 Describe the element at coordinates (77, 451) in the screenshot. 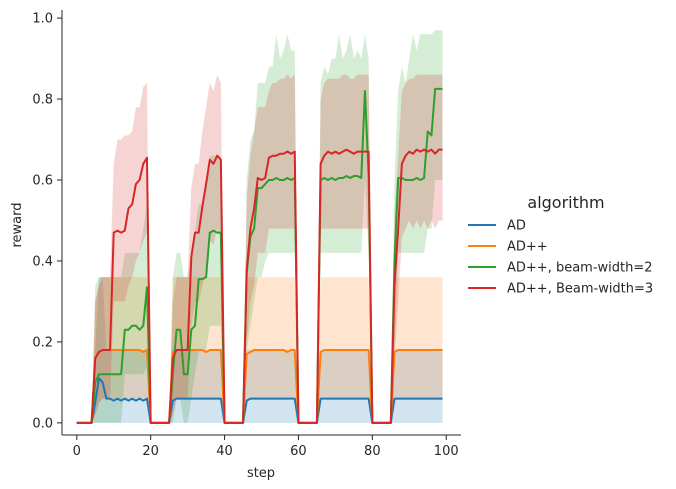

I see `x-tick-label: 0` at that location.